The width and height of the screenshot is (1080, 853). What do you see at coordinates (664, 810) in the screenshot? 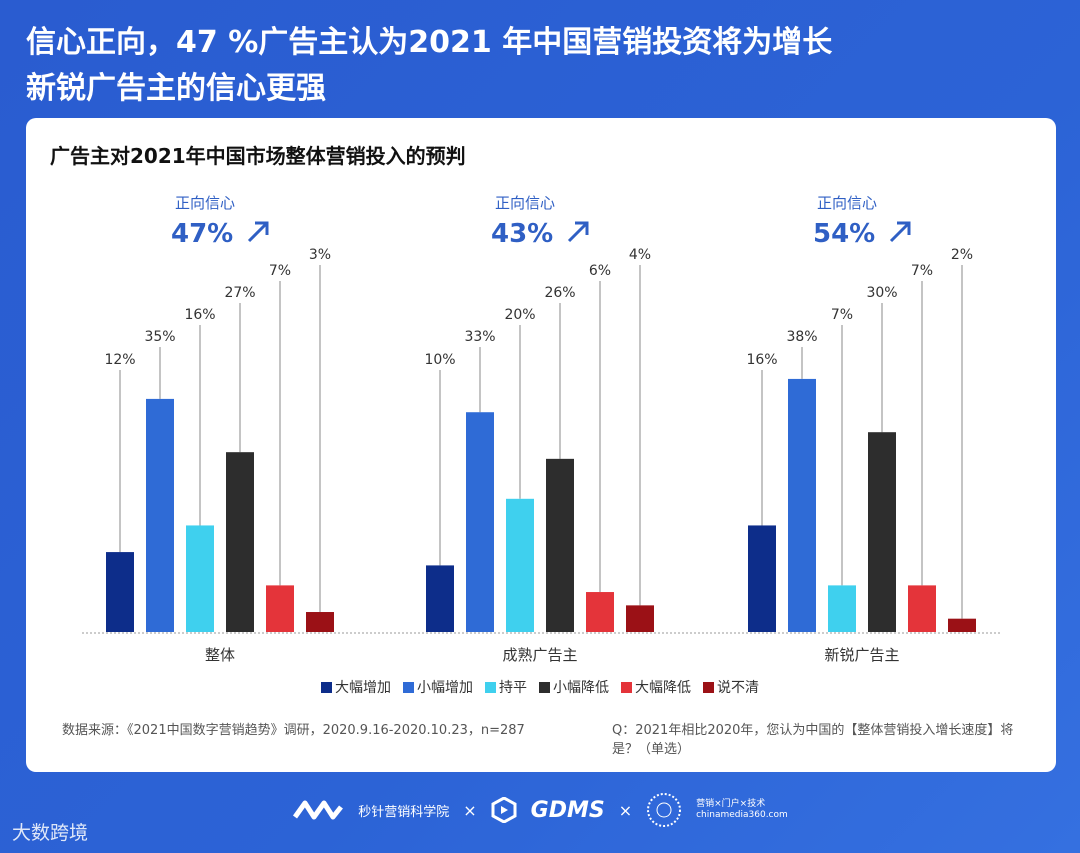
I see `chinamedia360-logo-icon` at bounding box center [664, 810].